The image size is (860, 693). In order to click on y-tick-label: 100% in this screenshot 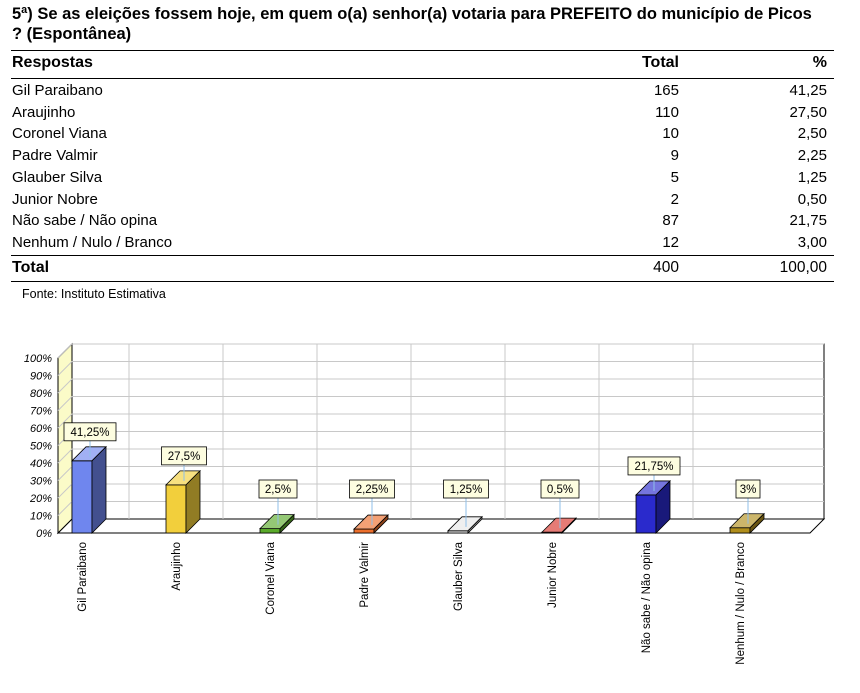, I will do `click(38, 359)`.